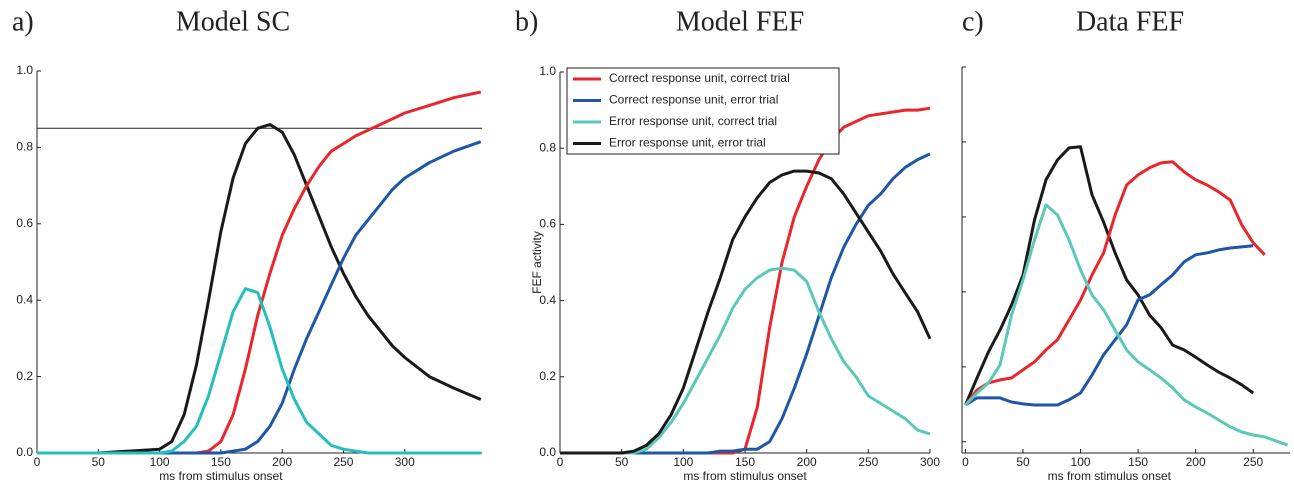 The height and width of the screenshot is (488, 1294). I want to click on panel-label: b), so click(526, 21).